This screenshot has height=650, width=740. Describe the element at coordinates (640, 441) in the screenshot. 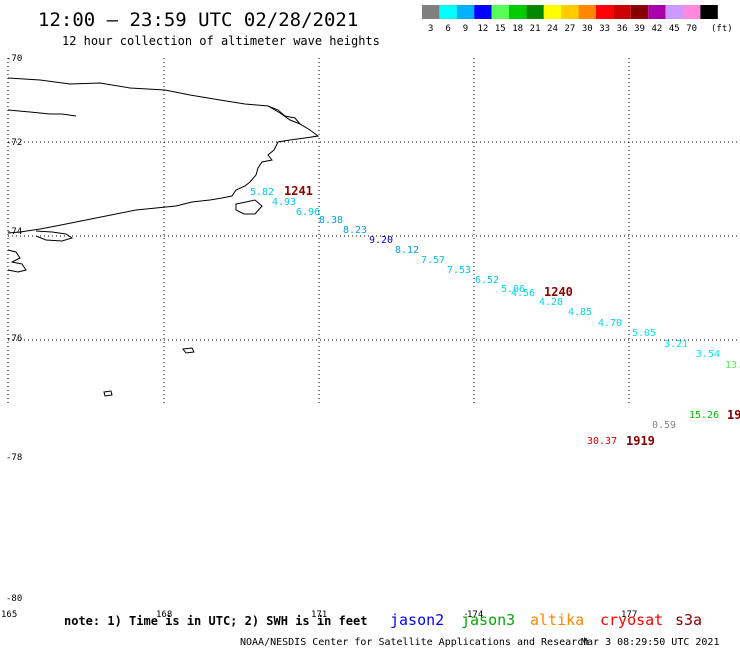

I see `pass-time-label: 1919` at that location.